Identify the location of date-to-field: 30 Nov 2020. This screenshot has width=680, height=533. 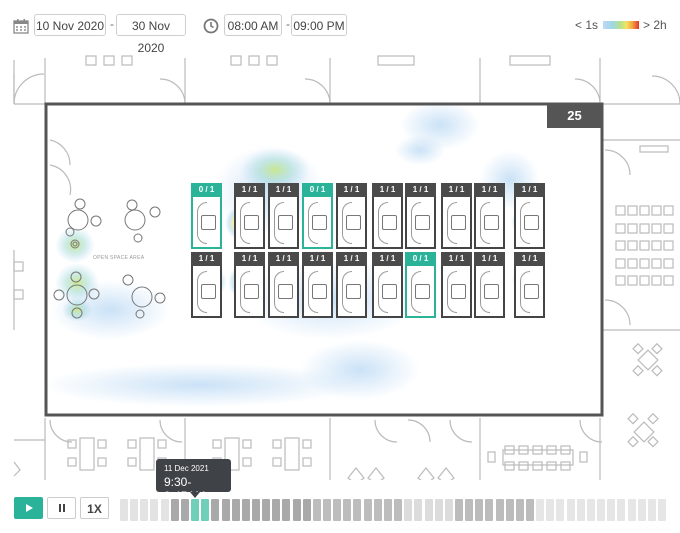
(151, 34).